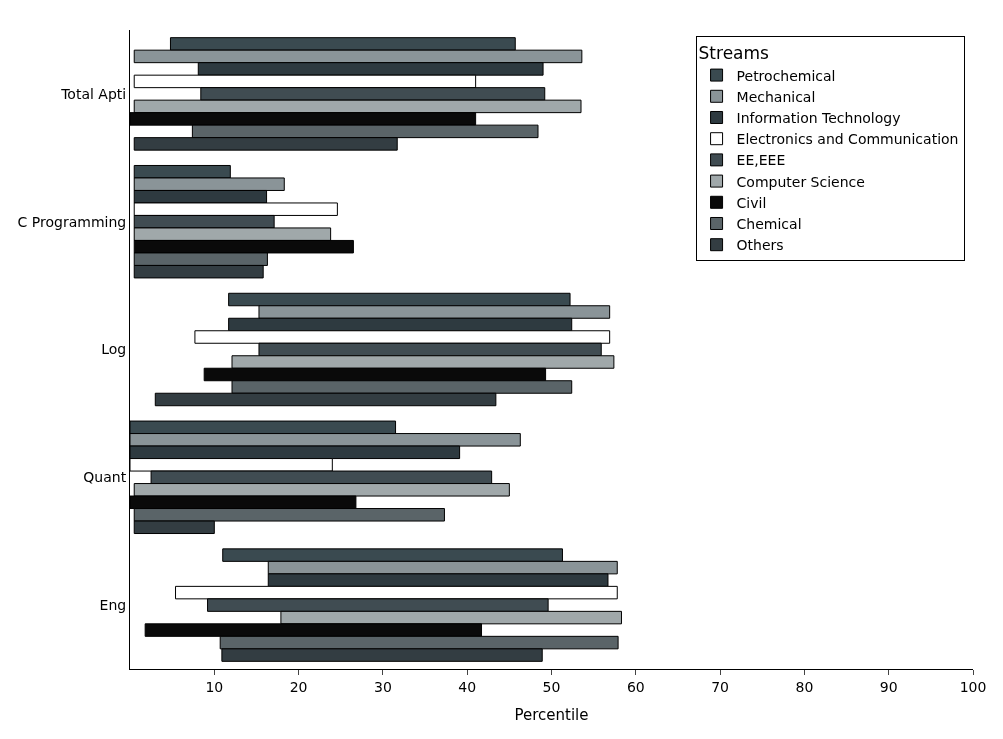 This screenshot has width=1003, height=739. Describe the element at coordinates (888, 686) in the screenshot. I see `x-tick-label: 90` at that location.